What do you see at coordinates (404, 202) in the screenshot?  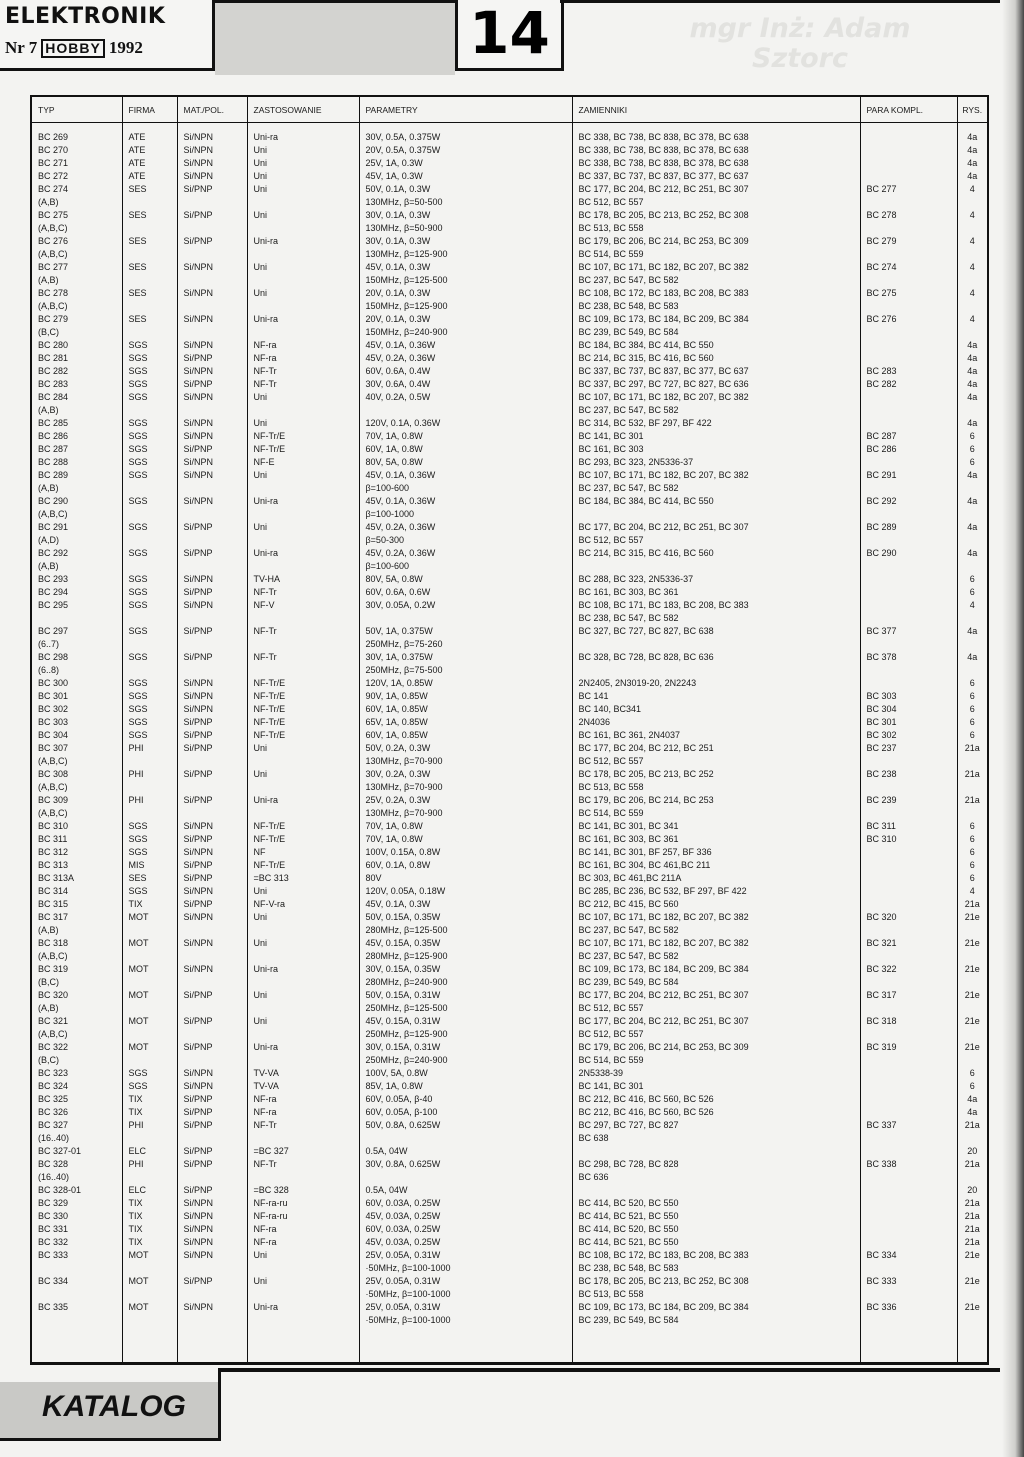 I see `parameter-line: 130MHz, β=50-500` at bounding box center [404, 202].